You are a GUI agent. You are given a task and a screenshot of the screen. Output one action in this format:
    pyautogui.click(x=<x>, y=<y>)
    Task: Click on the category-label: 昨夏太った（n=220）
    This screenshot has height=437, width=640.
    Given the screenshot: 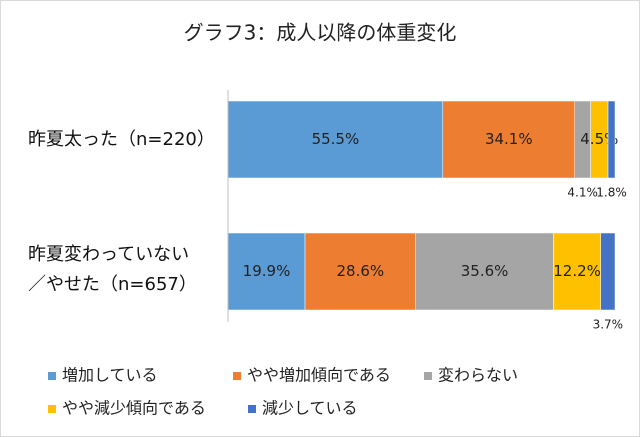 What is the action you would take?
    pyautogui.click(x=121, y=139)
    